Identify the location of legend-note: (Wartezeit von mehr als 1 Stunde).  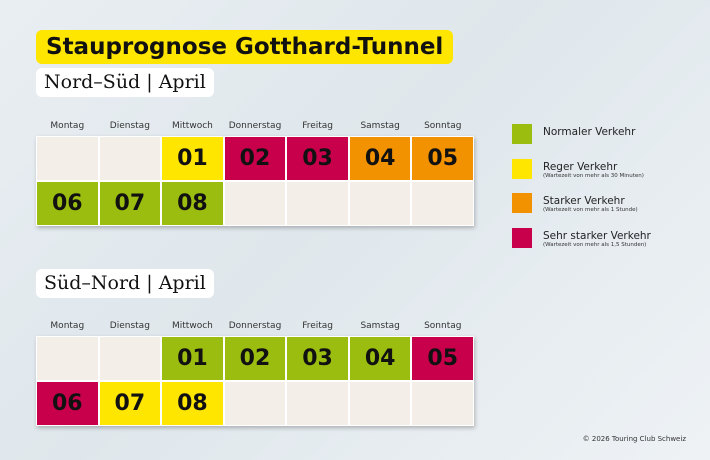
(590, 210).